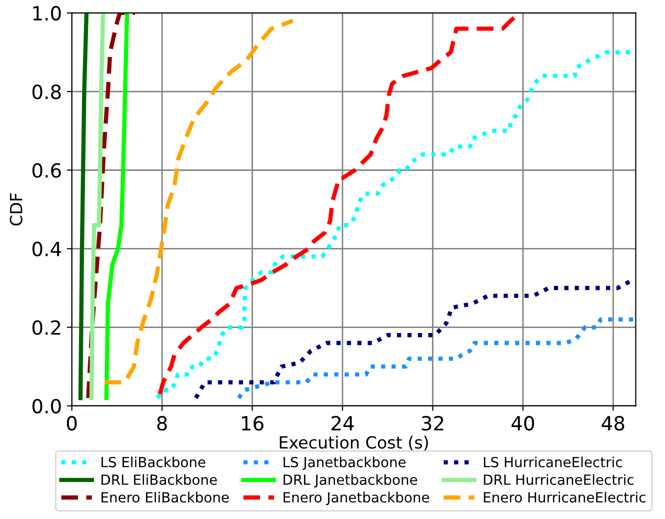  What do you see at coordinates (46, 92) in the screenshot?
I see `y-tick-label: 0.8` at bounding box center [46, 92].